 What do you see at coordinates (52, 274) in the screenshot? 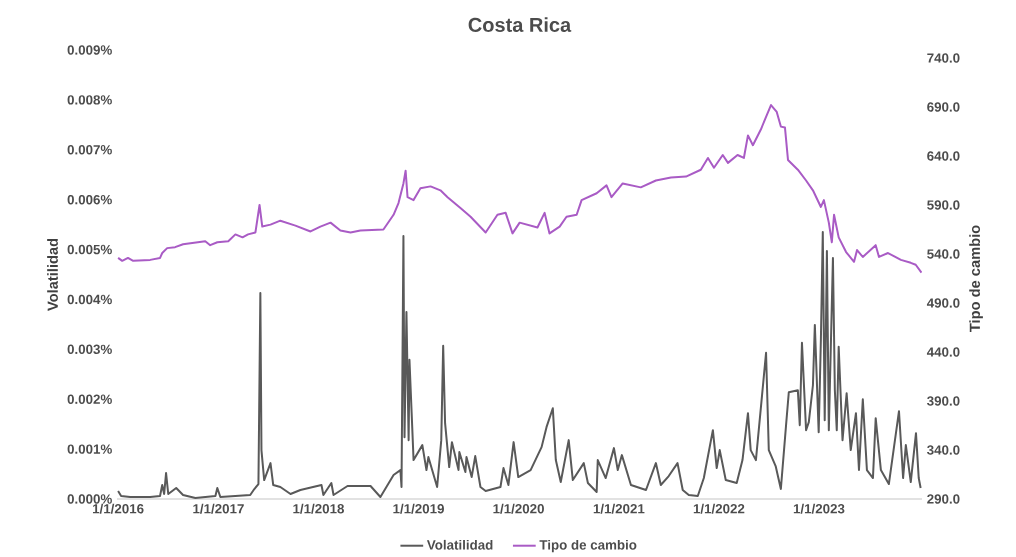
I see `y-axis-title: Volatilidad` at bounding box center [52, 274].